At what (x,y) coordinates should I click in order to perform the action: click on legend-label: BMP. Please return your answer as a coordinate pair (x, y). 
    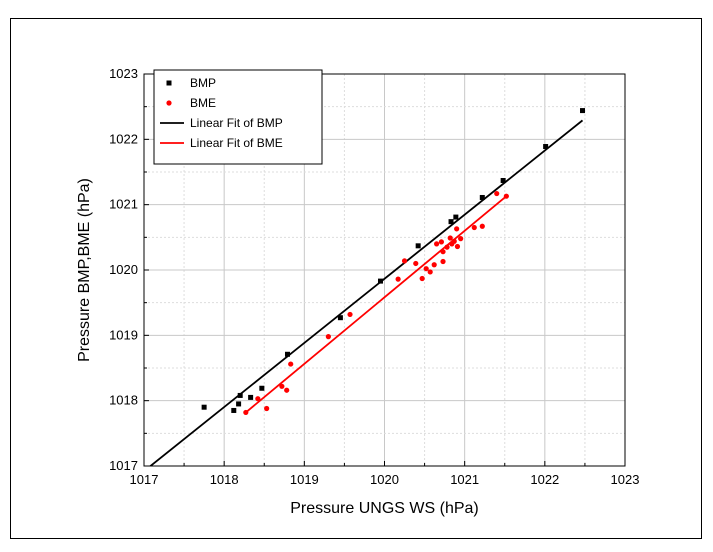
    Looking at the image, I should click on (203, 83).